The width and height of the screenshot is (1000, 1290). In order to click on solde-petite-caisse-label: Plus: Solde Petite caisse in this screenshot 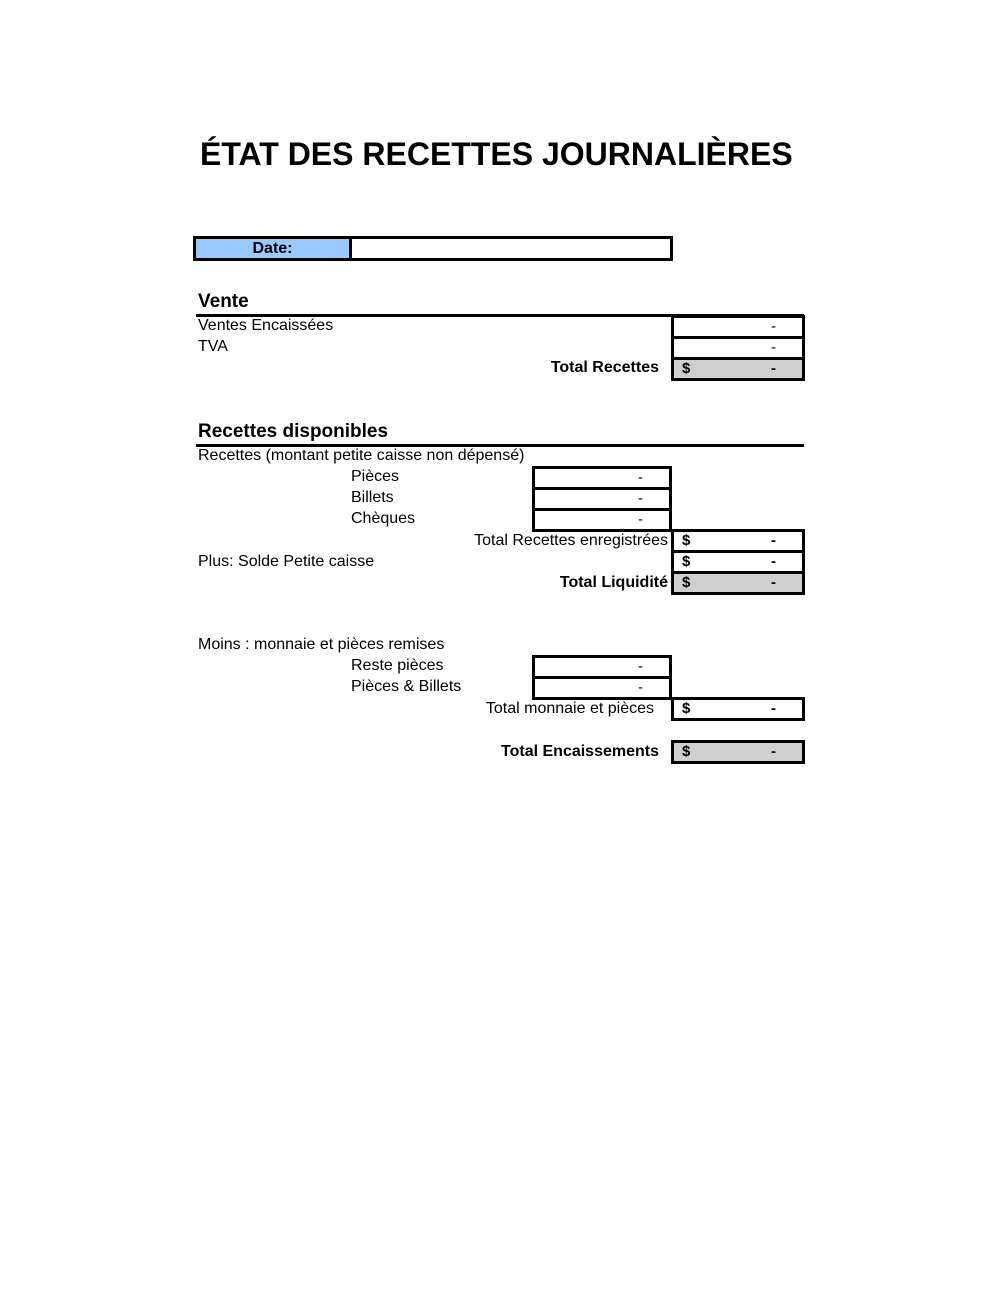, I will do `click(286, 561)`.